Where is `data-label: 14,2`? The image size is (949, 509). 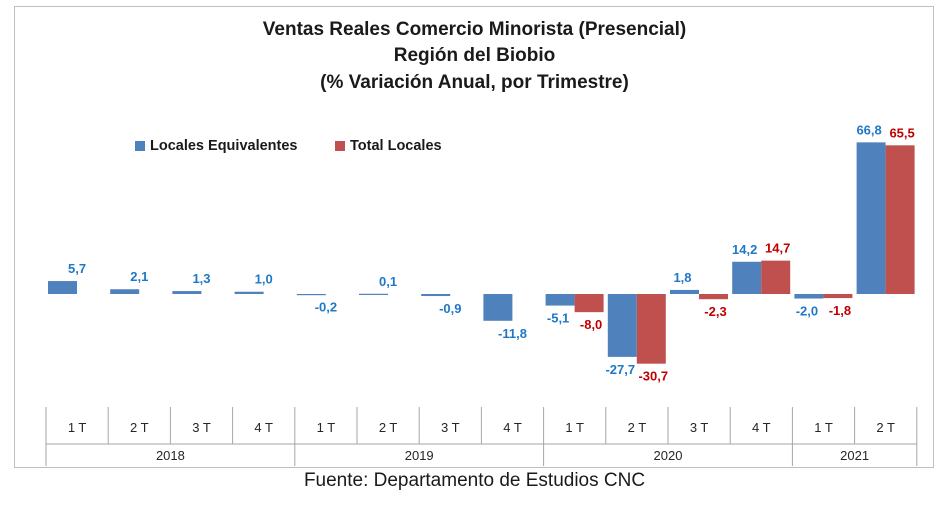 data-label: 14,2 is located at coordinates (744, 249).